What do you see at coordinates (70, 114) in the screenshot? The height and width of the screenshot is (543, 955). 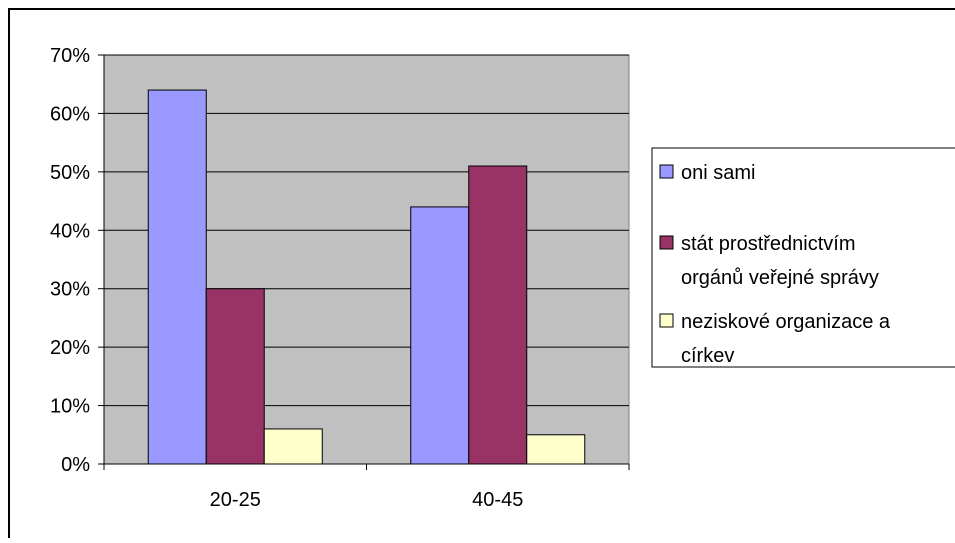 I see `y-tick-label: 60%` at bounding box center [70, 114].